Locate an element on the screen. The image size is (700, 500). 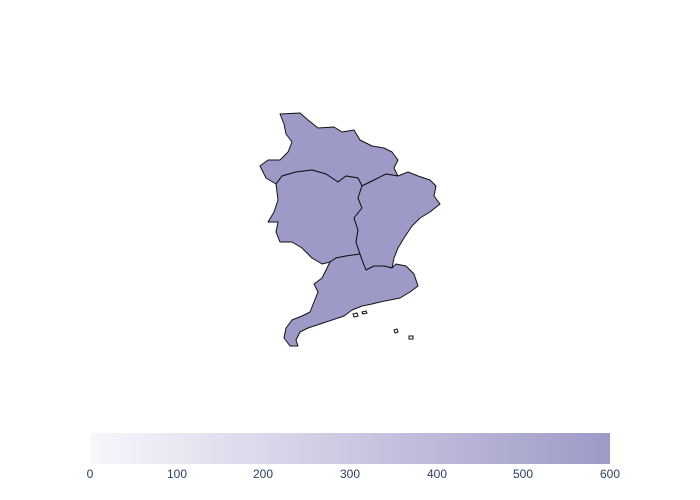
colorbar-tick: 300 is located at coordinates (350, 474).